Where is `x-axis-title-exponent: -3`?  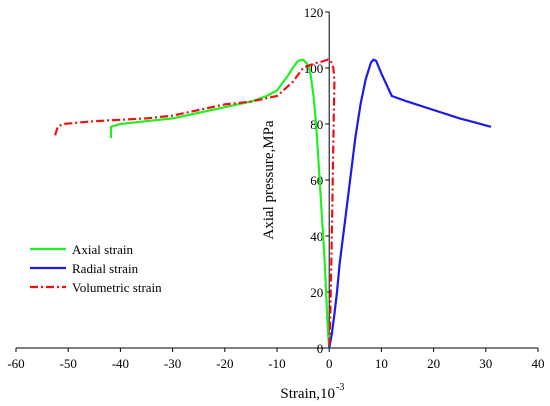
x-axis-title-exponent: -3 is located at coordinates (340, 387).